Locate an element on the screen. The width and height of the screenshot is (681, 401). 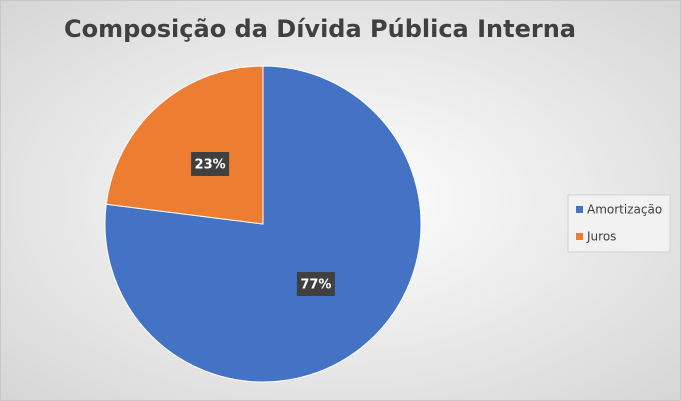
data-label: 23% is located at coordinates (210, 164).